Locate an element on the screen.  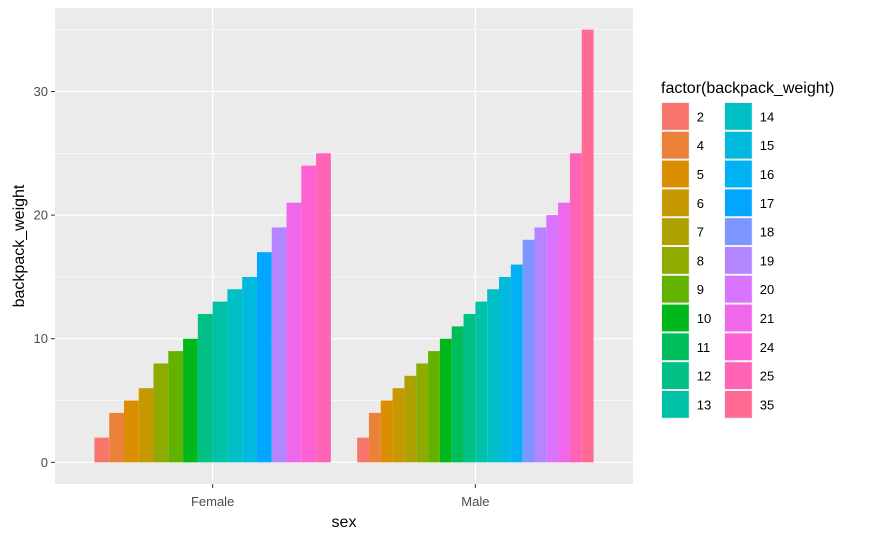
y-tick-label: 30 is located at coordinates (41, 91).